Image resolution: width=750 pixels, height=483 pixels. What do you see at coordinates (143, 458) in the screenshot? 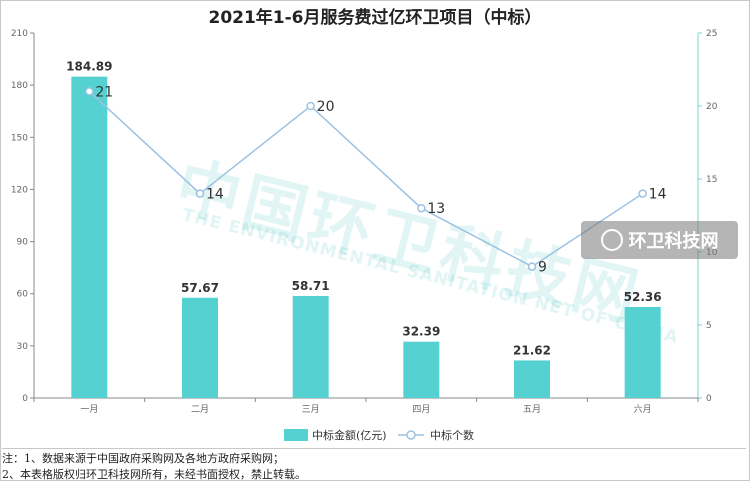
I see `note-line-1: 注：1、数据来源于中国政府采购网及各地方政府采购网；` at bounding box center [143, 458].